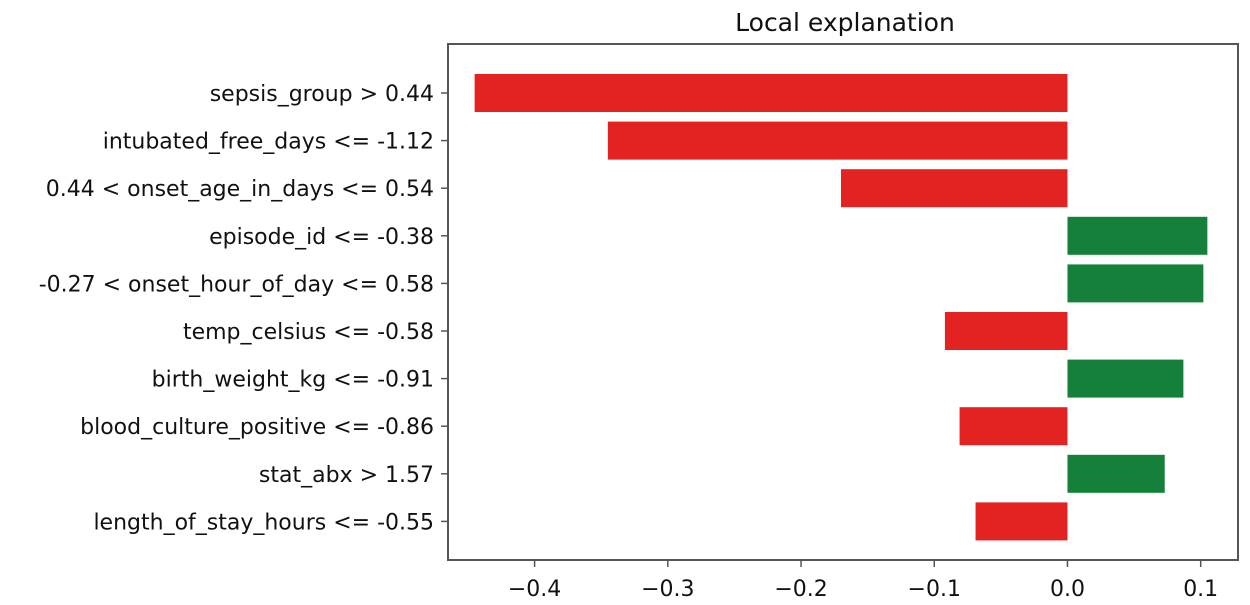 The width and height of the screenshot is (1250, 605). Describe the element at coordinates (308, 332) in the screenshot. I see `category-label-5: temp_celsius <= -0.58` at that location.